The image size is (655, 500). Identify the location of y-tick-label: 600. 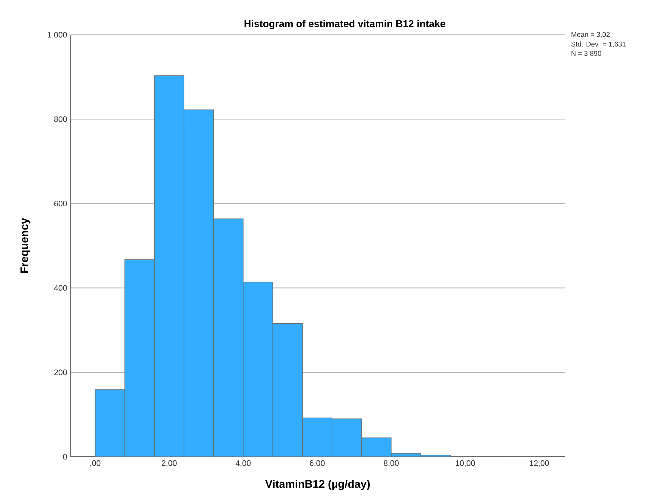
(61, 203).